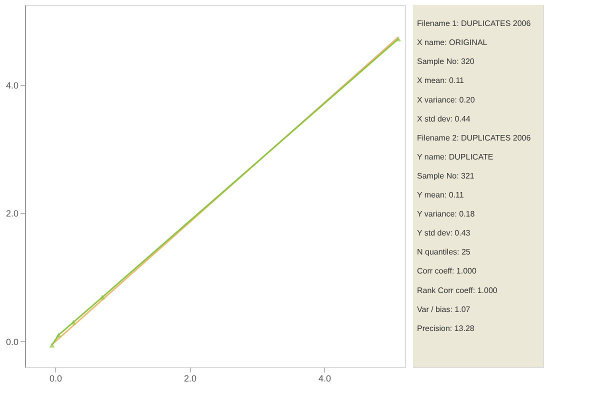  I want to click on text: X variance: 0.20, so click(446, 99).